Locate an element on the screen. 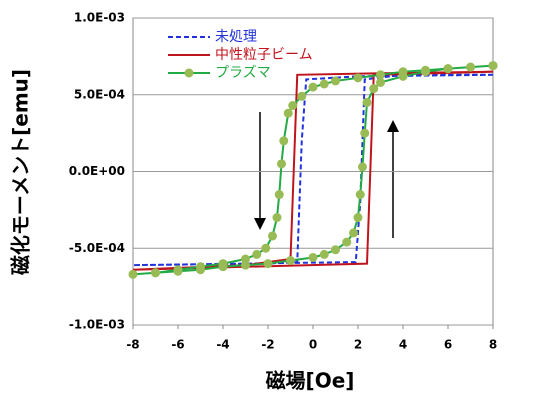 The width and height of the screenshot is (550, 415). x-tick-label: 6 is located at coordinates (448, 345).